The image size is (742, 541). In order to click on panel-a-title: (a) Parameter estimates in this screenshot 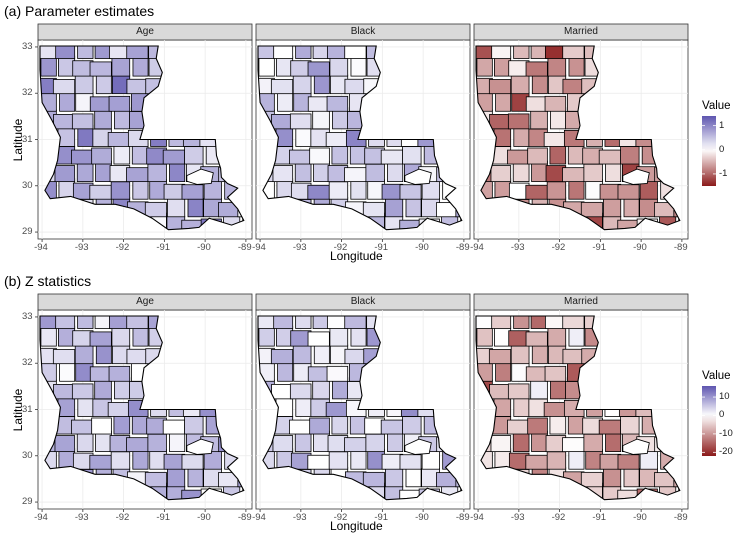, I will do `click(79, 11)`.